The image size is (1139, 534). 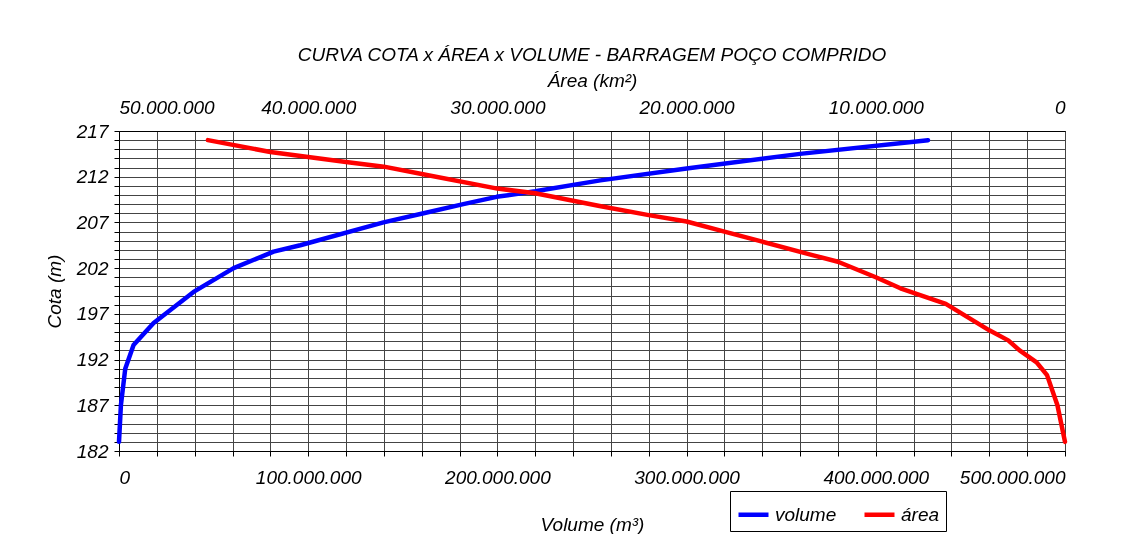 What do you see at coordinates (92, 222) in the screenshot?
I see `y-tick-label: 207` at bounding box center [92, 222].